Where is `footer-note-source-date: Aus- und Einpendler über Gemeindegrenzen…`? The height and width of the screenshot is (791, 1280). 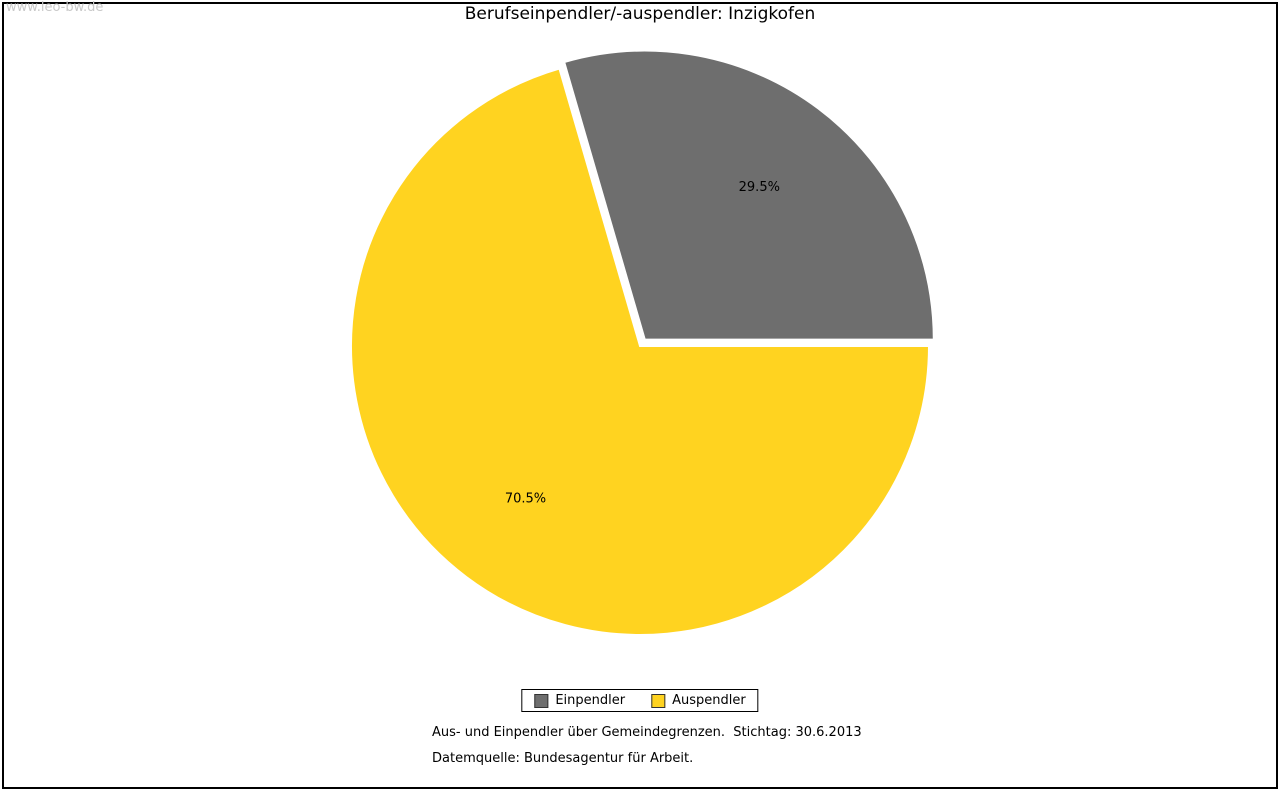 footer-note-source-date: Aus- und Einpendler über Gemeindegrenzen… is located at coordinates (647, 732).